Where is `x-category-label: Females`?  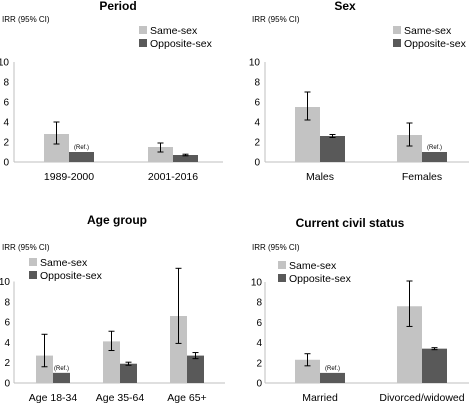 x-category-label: Females is located at coordinates (422, 177).